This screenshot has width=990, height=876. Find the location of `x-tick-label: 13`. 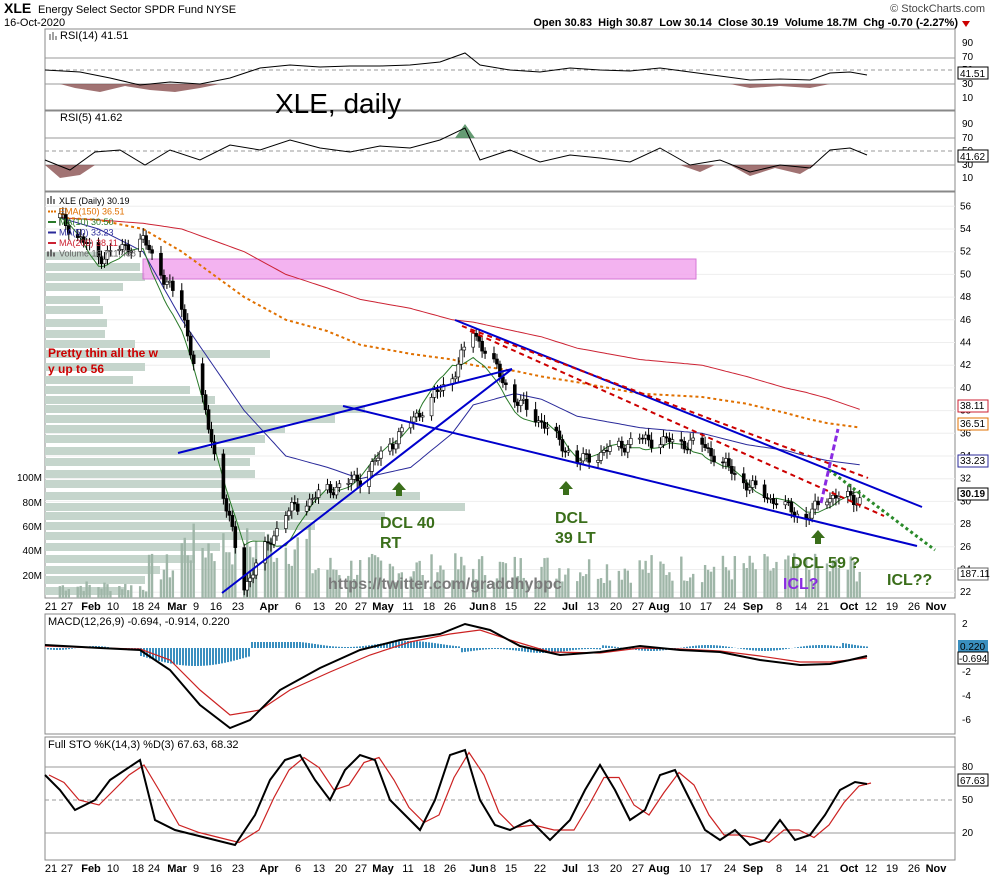

x-tick-label: 13 is located at coordinates (593, 869).